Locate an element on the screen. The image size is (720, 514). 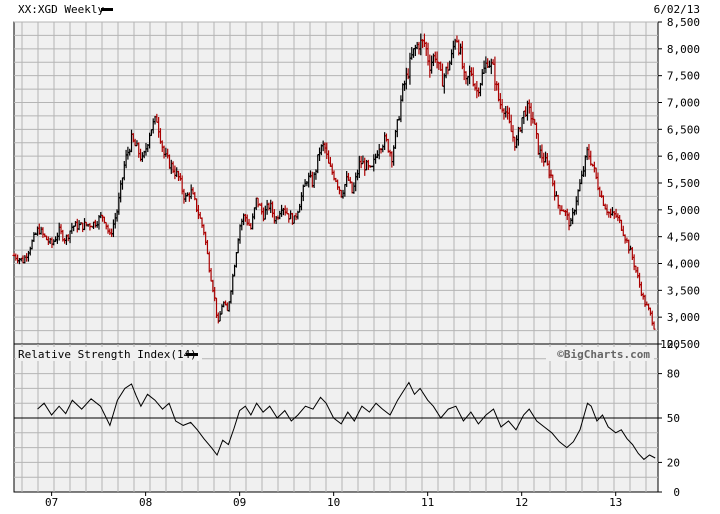
price-tick-label: 7,000 is located at coordinates (683, 103).